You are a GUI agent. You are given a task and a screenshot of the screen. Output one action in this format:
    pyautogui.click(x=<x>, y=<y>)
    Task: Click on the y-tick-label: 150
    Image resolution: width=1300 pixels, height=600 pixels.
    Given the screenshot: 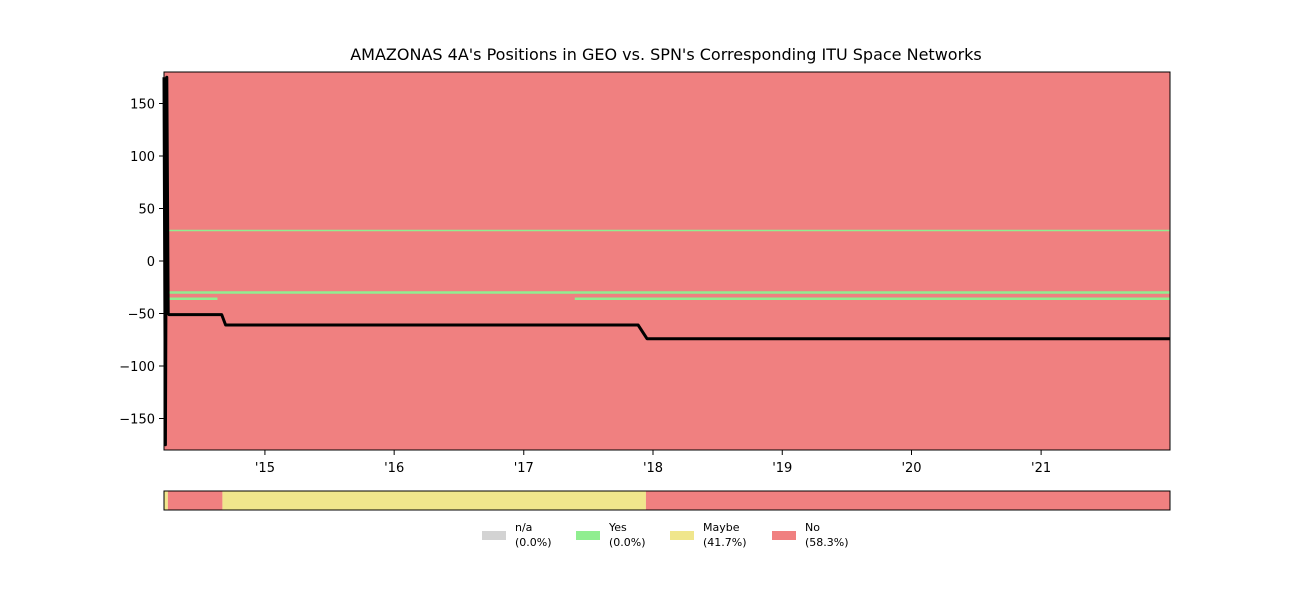 What is the action you would take?
    pyautogui.click(x=142, y=105)
    